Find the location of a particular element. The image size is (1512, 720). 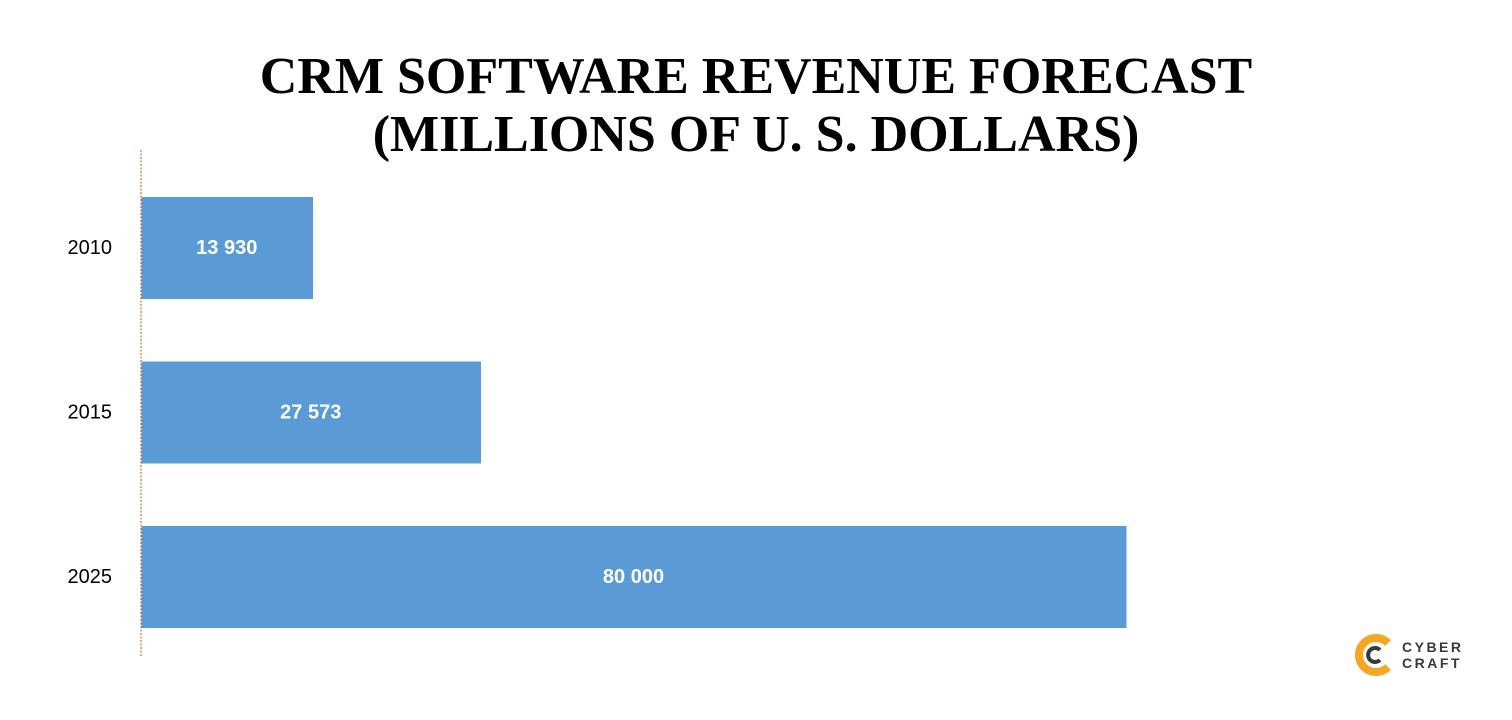

bar-2015 is located at coordinates (311, 412).